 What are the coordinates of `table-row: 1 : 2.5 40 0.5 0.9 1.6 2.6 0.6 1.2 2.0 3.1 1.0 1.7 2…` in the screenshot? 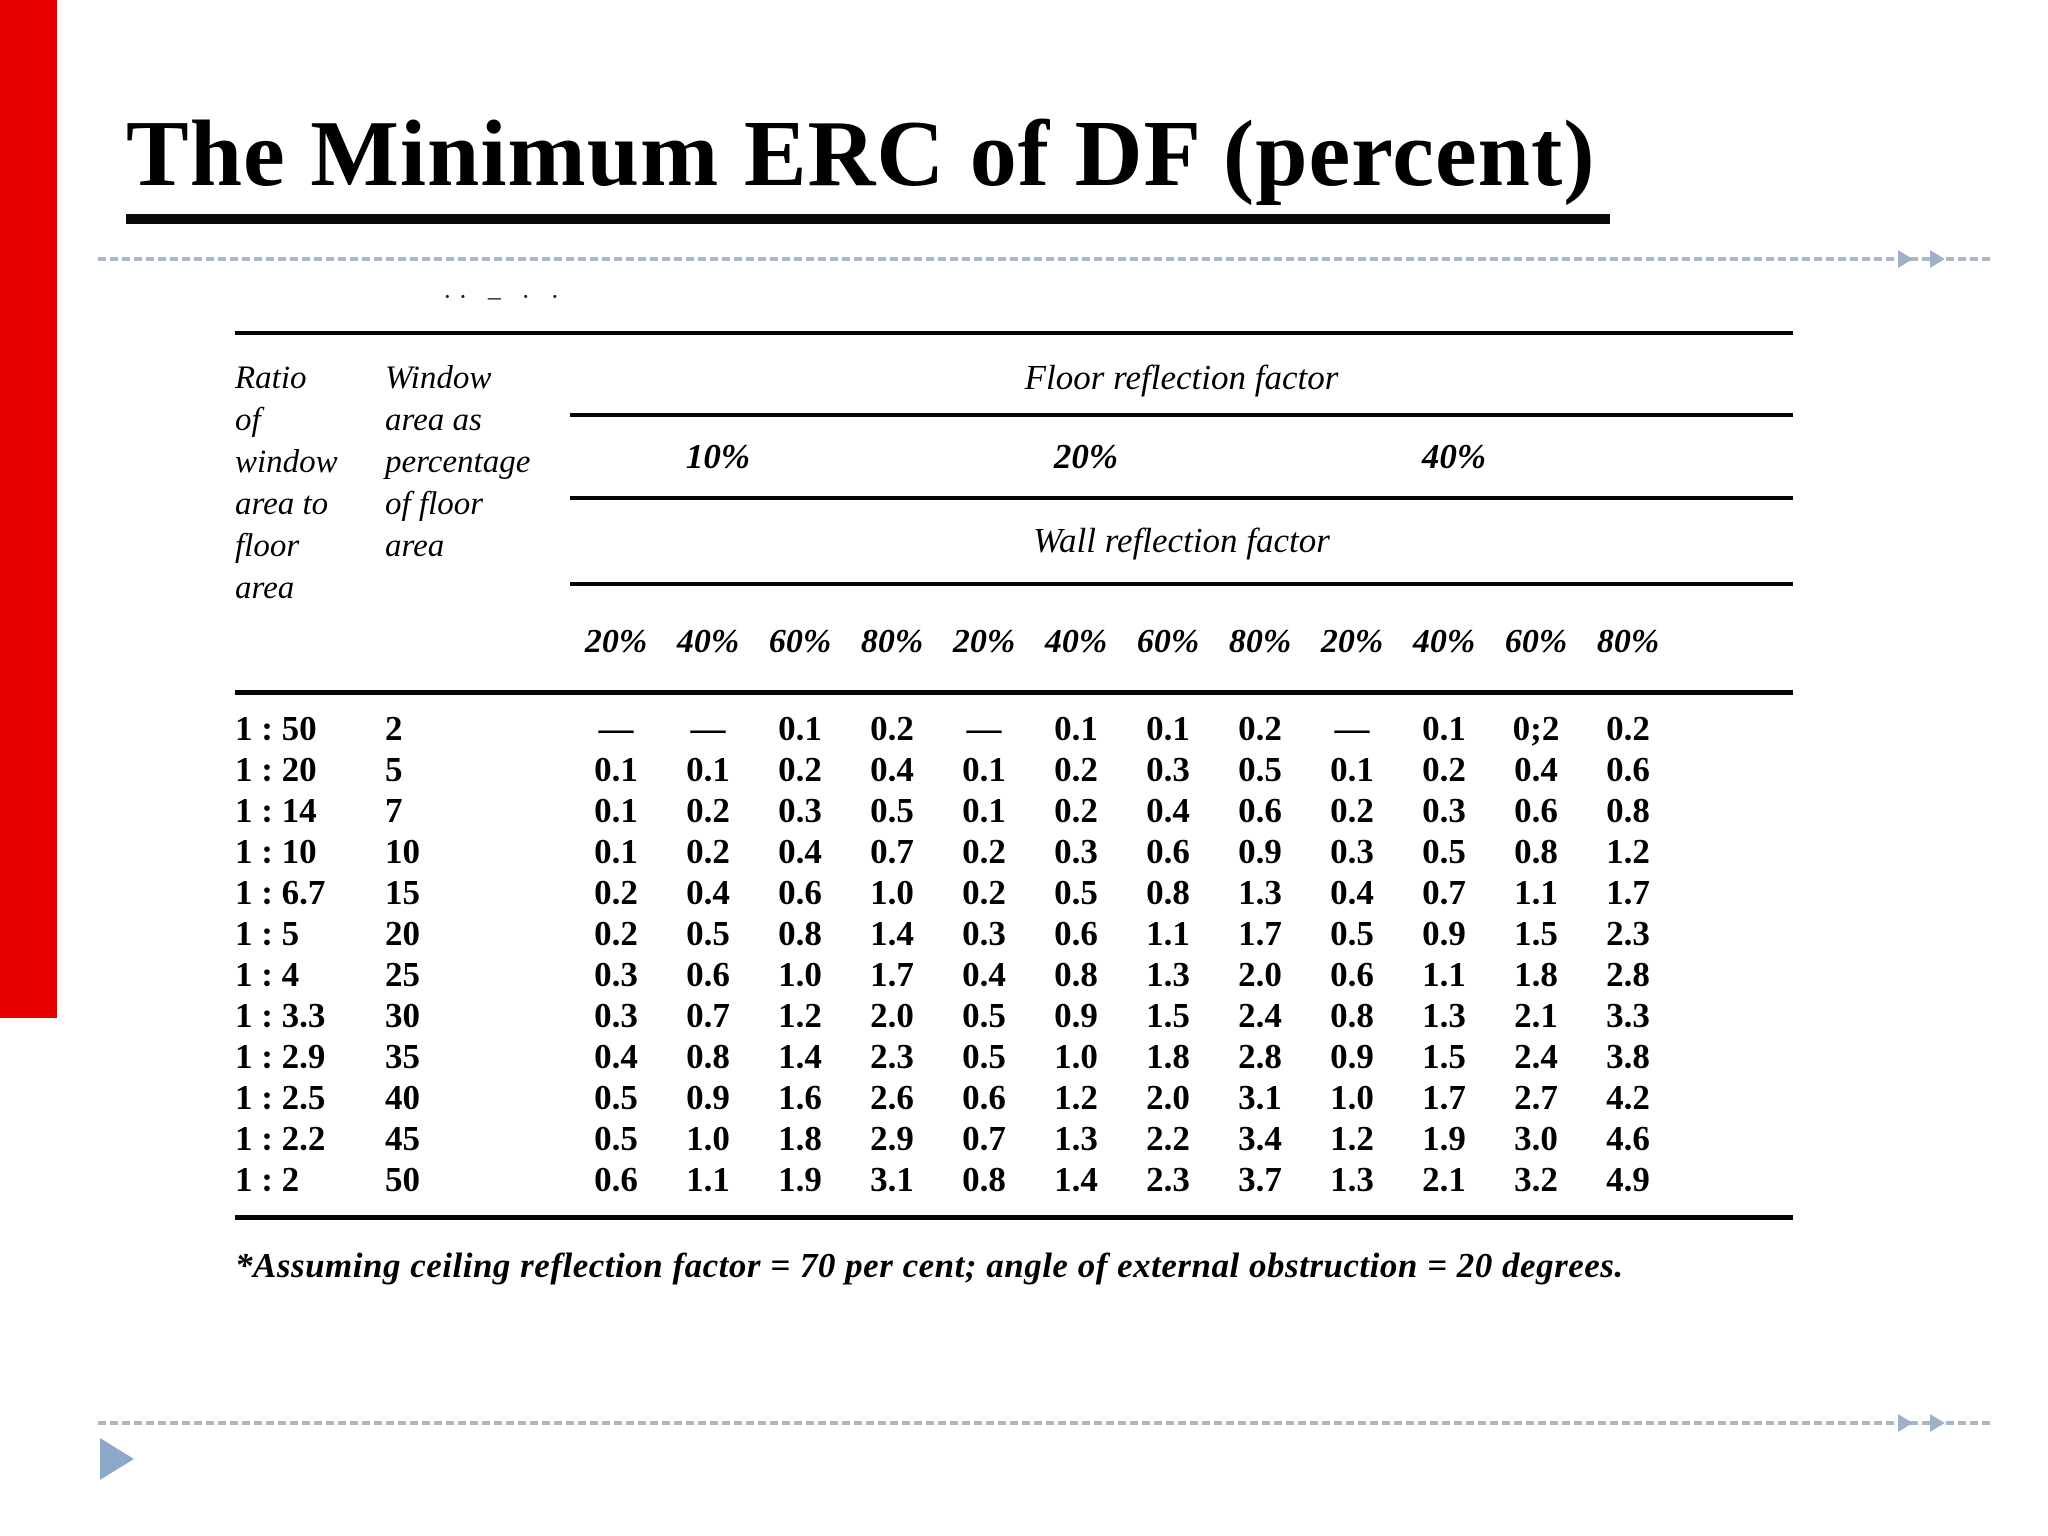 It's located at (1014, 1097).